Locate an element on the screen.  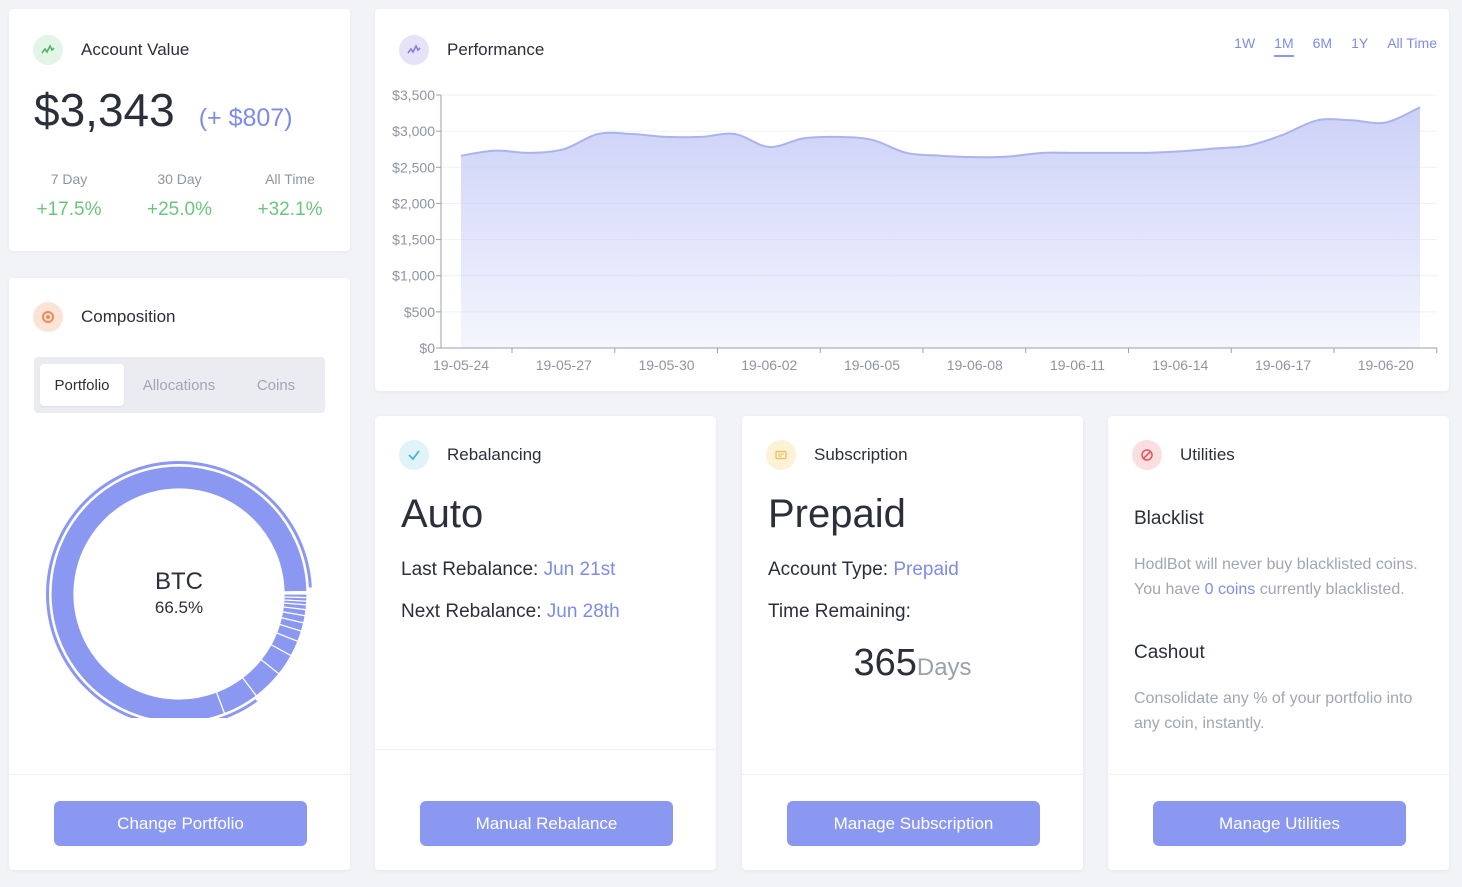
account-value-header: Account Value is located at coordinates (111, 50).